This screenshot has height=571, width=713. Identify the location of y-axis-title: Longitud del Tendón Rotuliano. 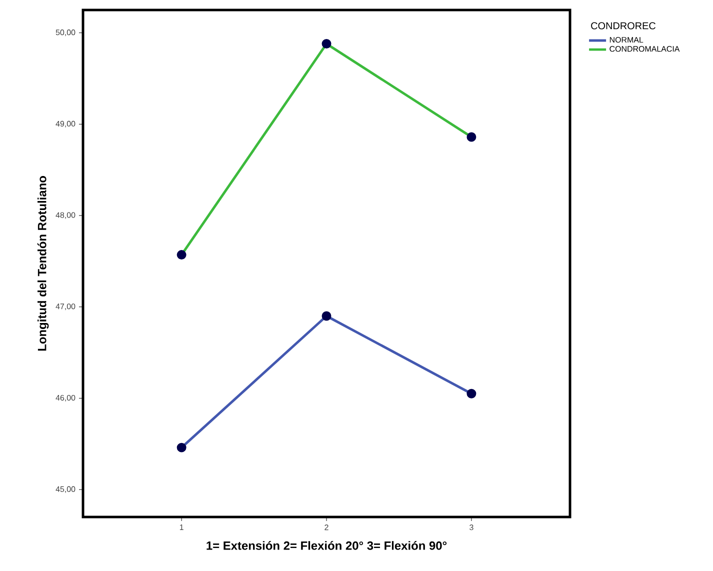
(43, 263).